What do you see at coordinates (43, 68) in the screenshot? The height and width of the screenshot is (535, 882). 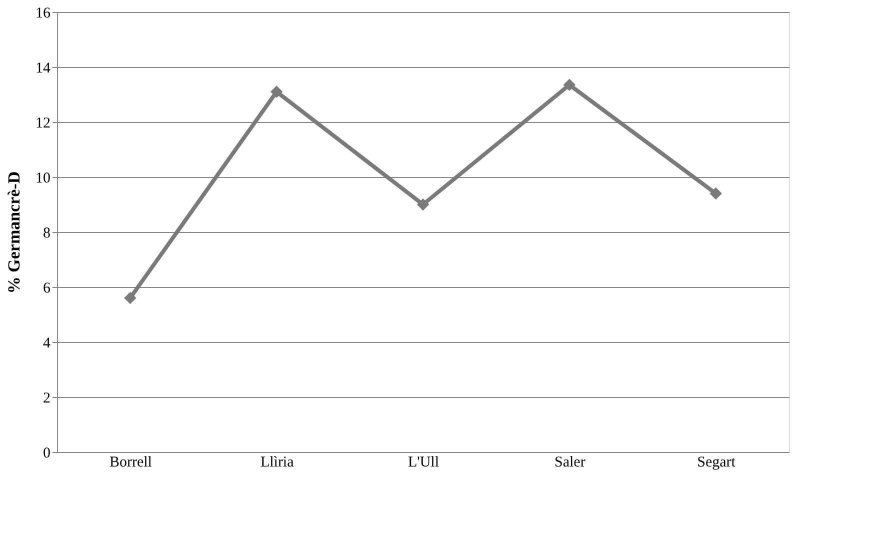 I see `y-tick-label: 14` at bounding box center [43, 68].